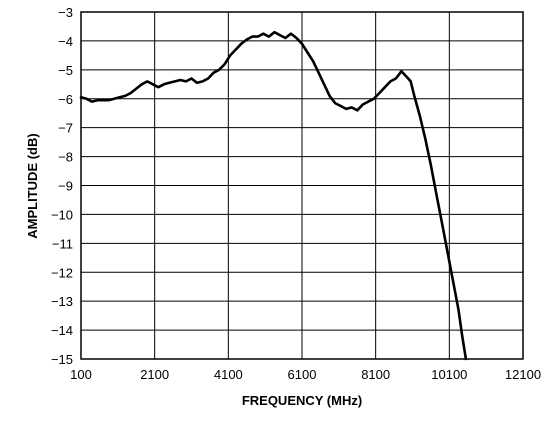 This screenshot has width=560, height=422. What do you see at coordinates (375, 374) in the screenshot?
I see `x-tick-label: 8100` at bounding box center [375, 374].